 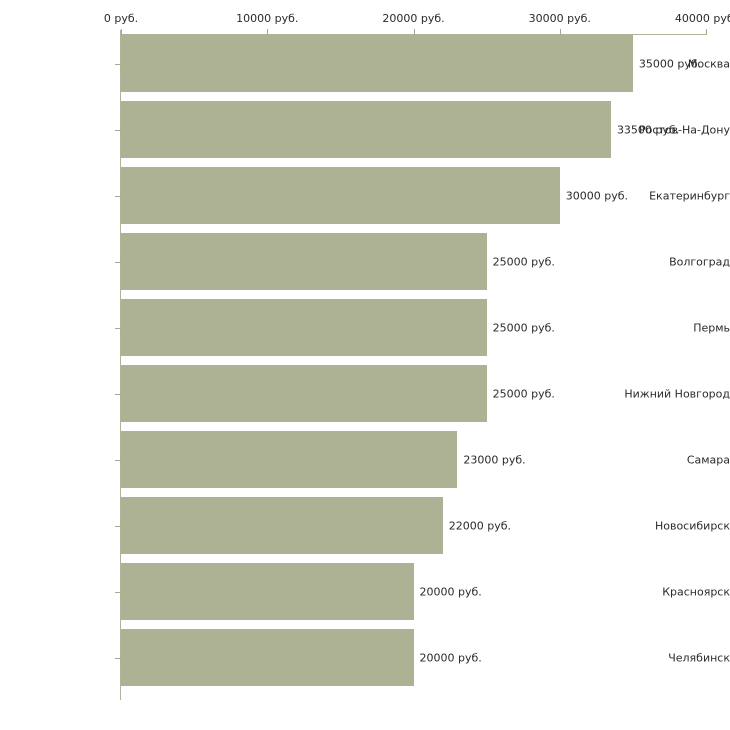 I want to click on bar-value-label: 30000 руб., so click(x=597, y=195).